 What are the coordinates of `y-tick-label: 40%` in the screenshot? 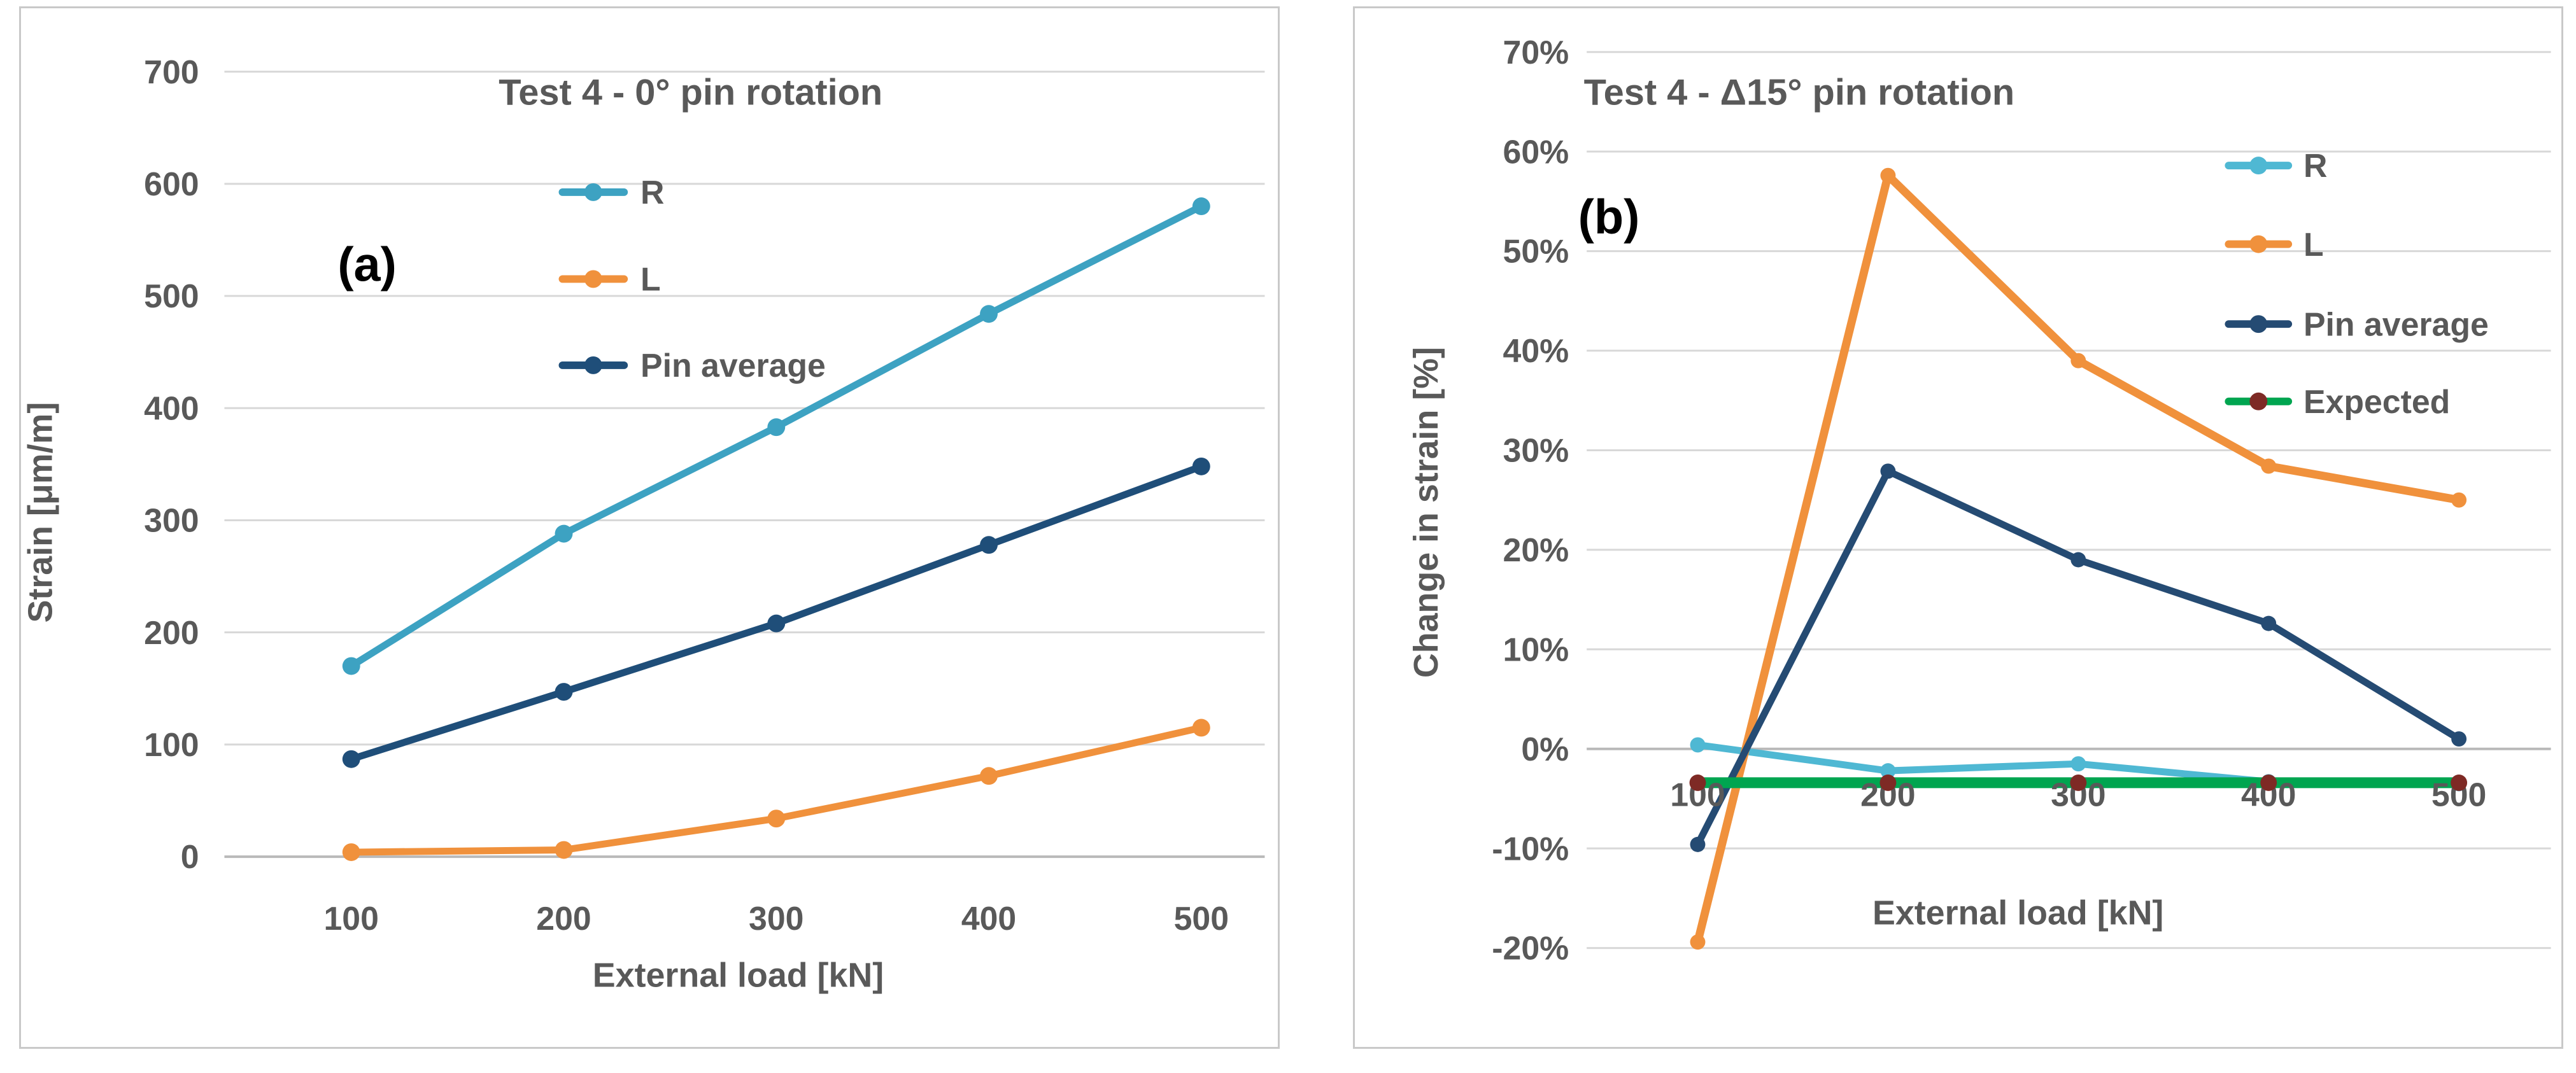 It's located at (1536, 351).